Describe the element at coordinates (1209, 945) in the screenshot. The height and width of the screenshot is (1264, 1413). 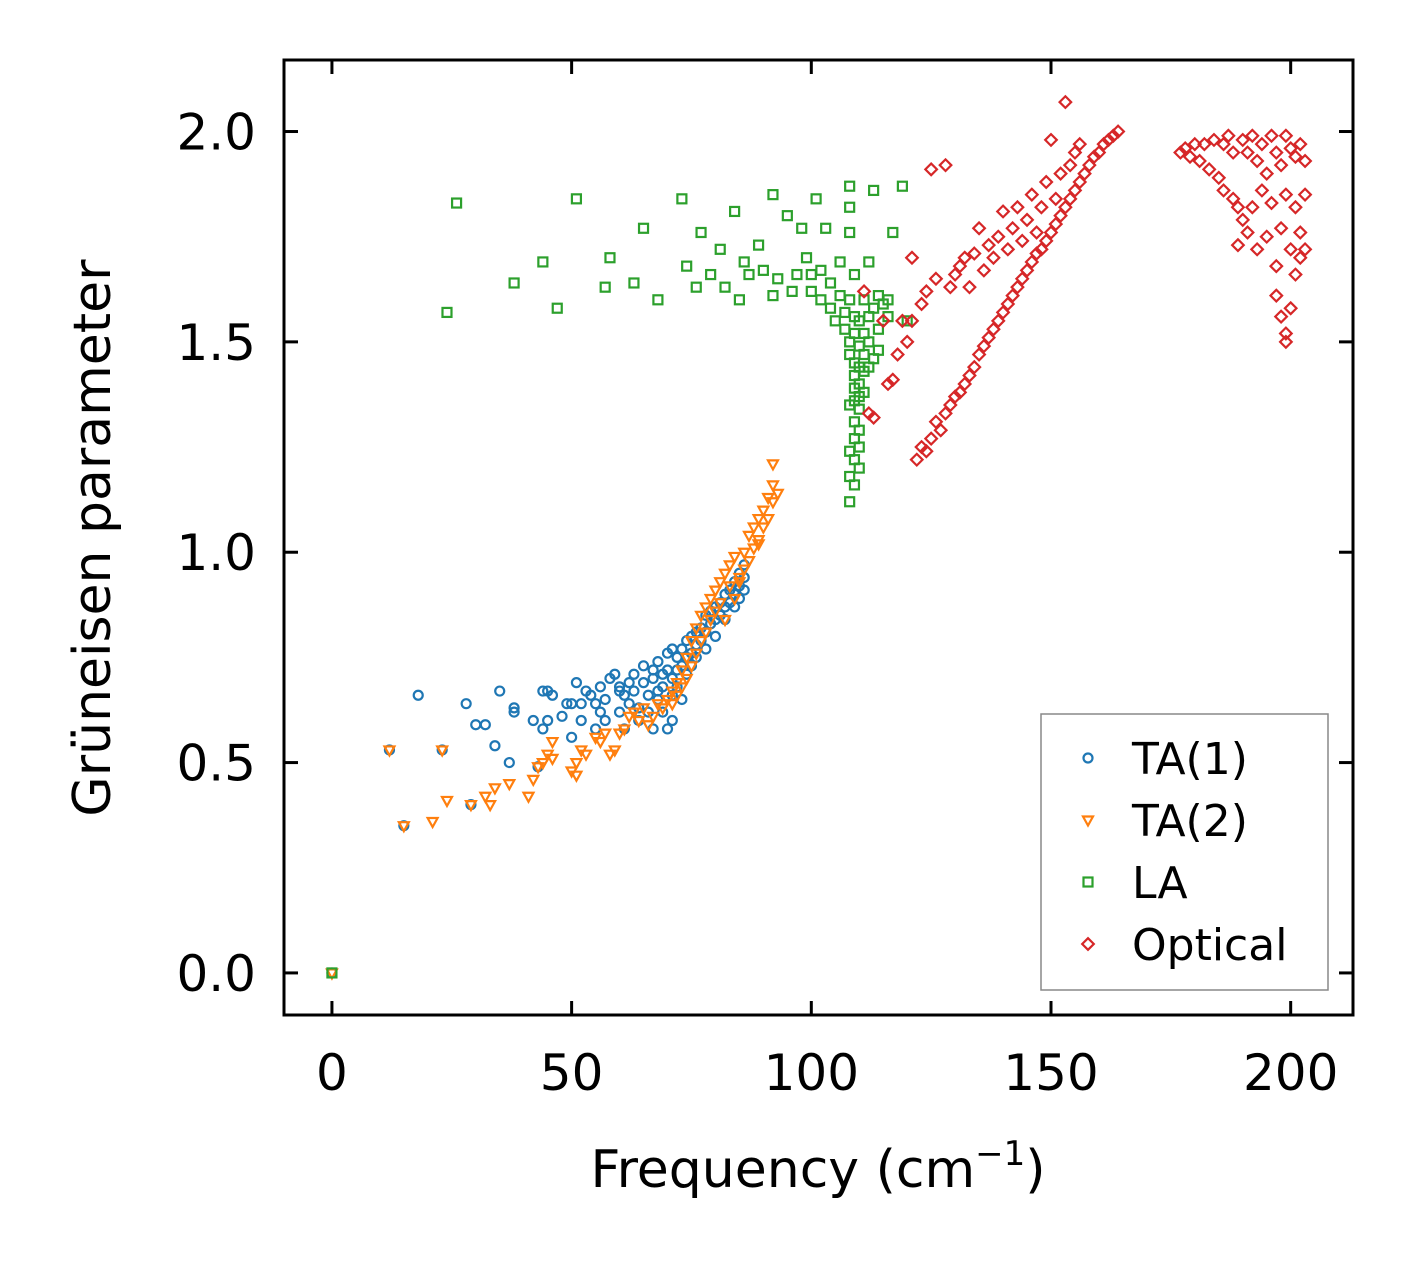
I see `legend-entry-label: Optical` at that location.